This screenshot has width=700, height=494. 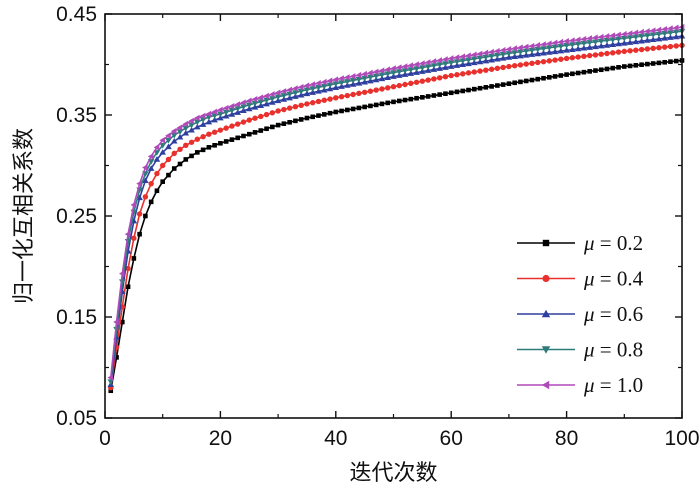 I want to click on legend-value: = 1.0, so click(x=619, y=385).